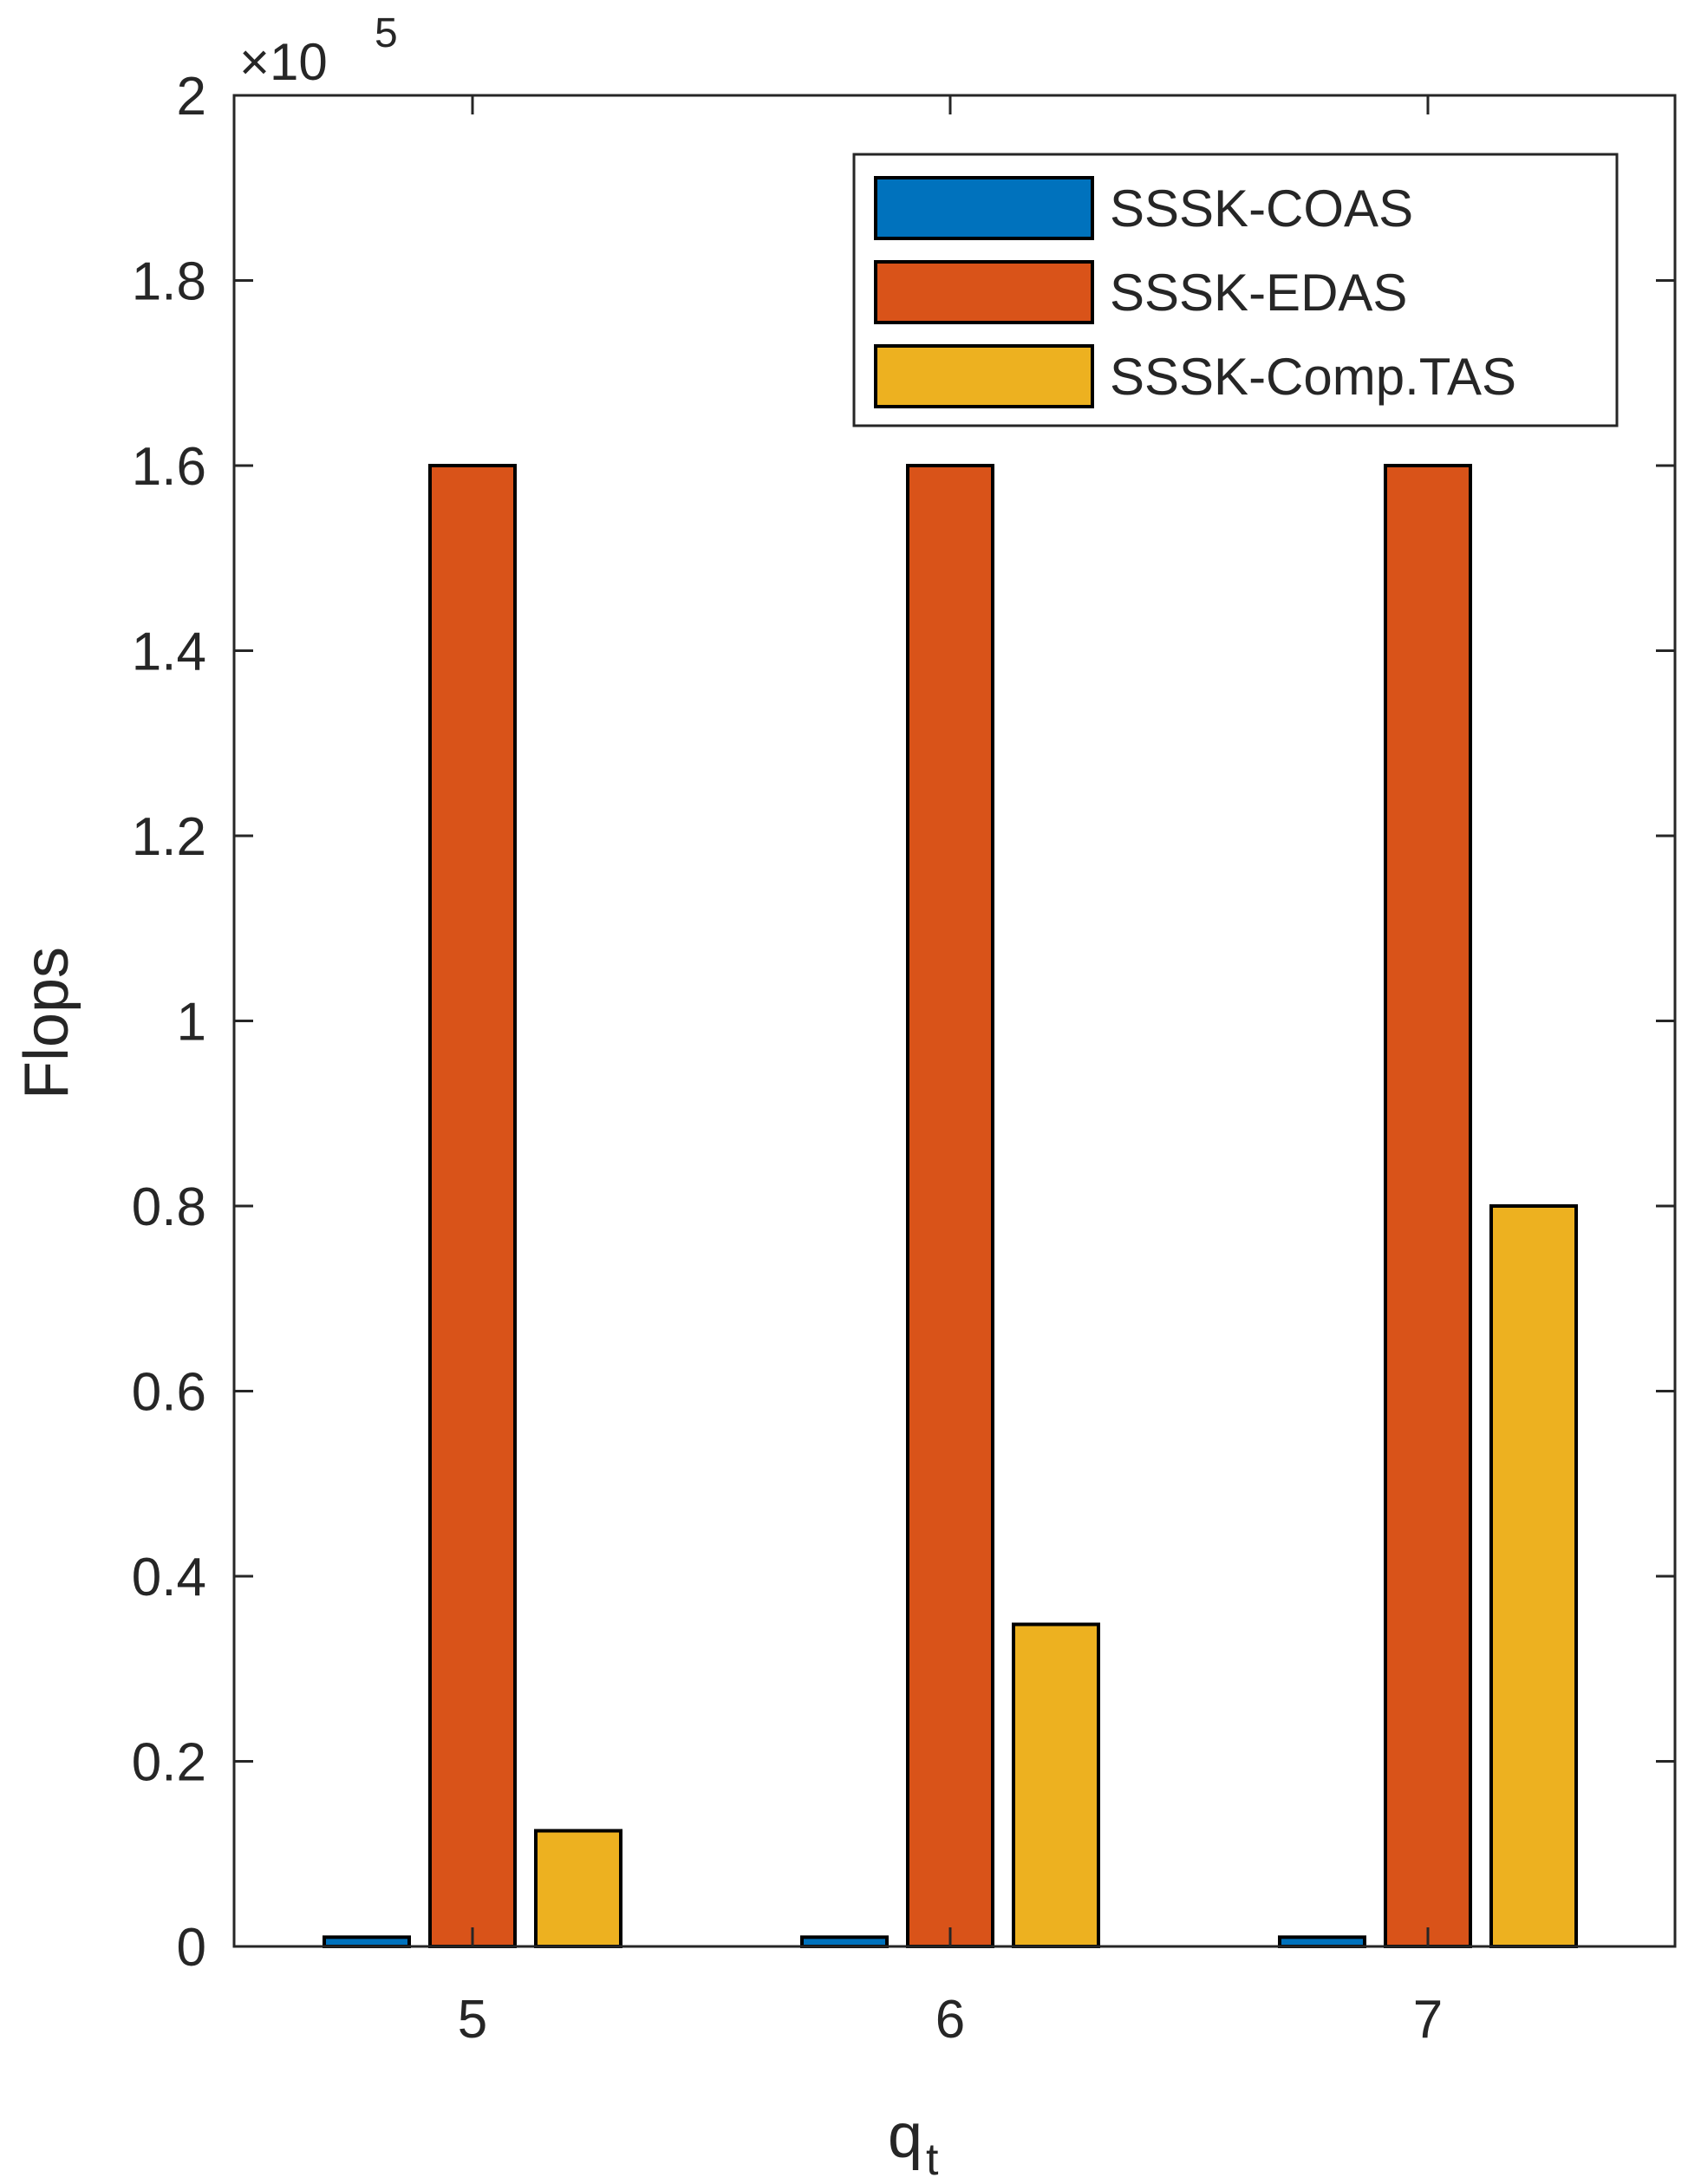  I want to click on x-axis-label-subscript: t, so click(933, 2157).